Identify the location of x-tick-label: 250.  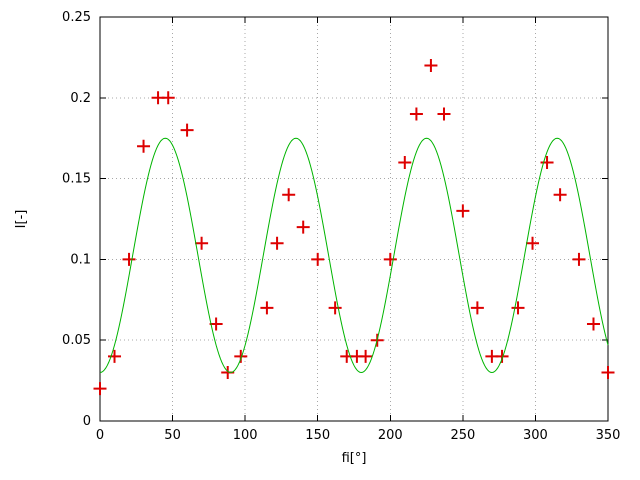
(462, 435).